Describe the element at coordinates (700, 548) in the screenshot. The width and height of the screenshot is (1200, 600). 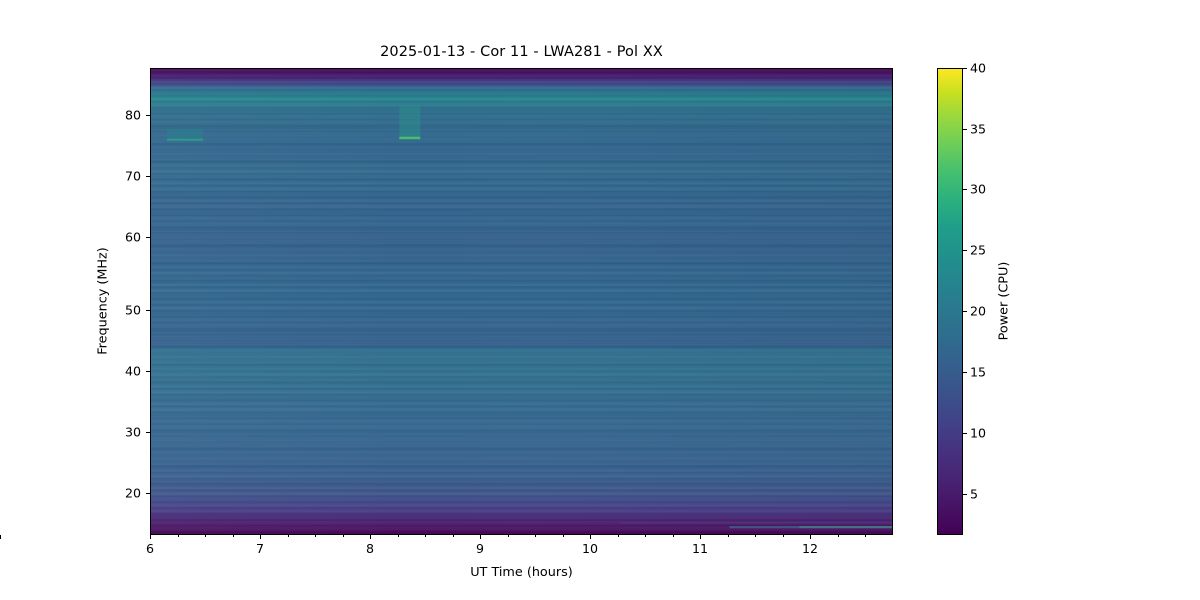
I see `xticklabel-5: 11` at that location.